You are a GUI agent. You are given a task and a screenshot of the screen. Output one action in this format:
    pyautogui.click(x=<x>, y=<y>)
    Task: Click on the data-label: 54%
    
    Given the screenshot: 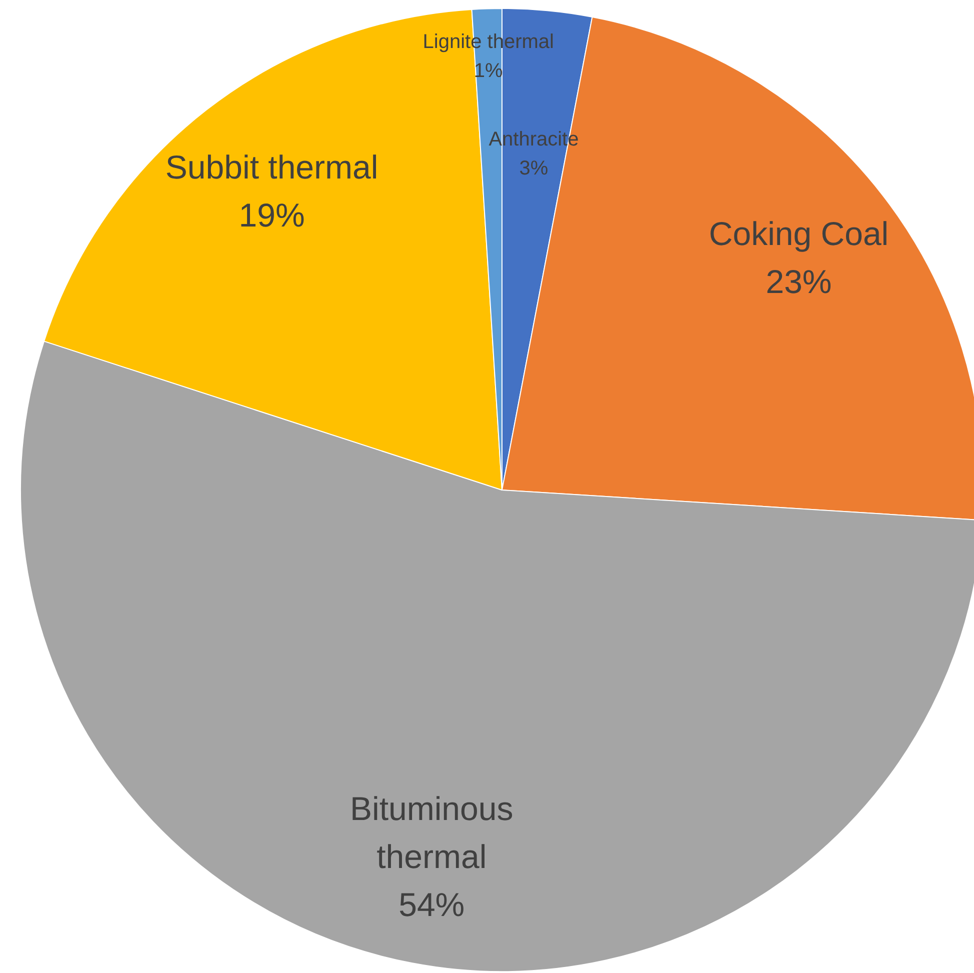 What is the action you would take?
    pyautogui.click(x=431, y=904)
    